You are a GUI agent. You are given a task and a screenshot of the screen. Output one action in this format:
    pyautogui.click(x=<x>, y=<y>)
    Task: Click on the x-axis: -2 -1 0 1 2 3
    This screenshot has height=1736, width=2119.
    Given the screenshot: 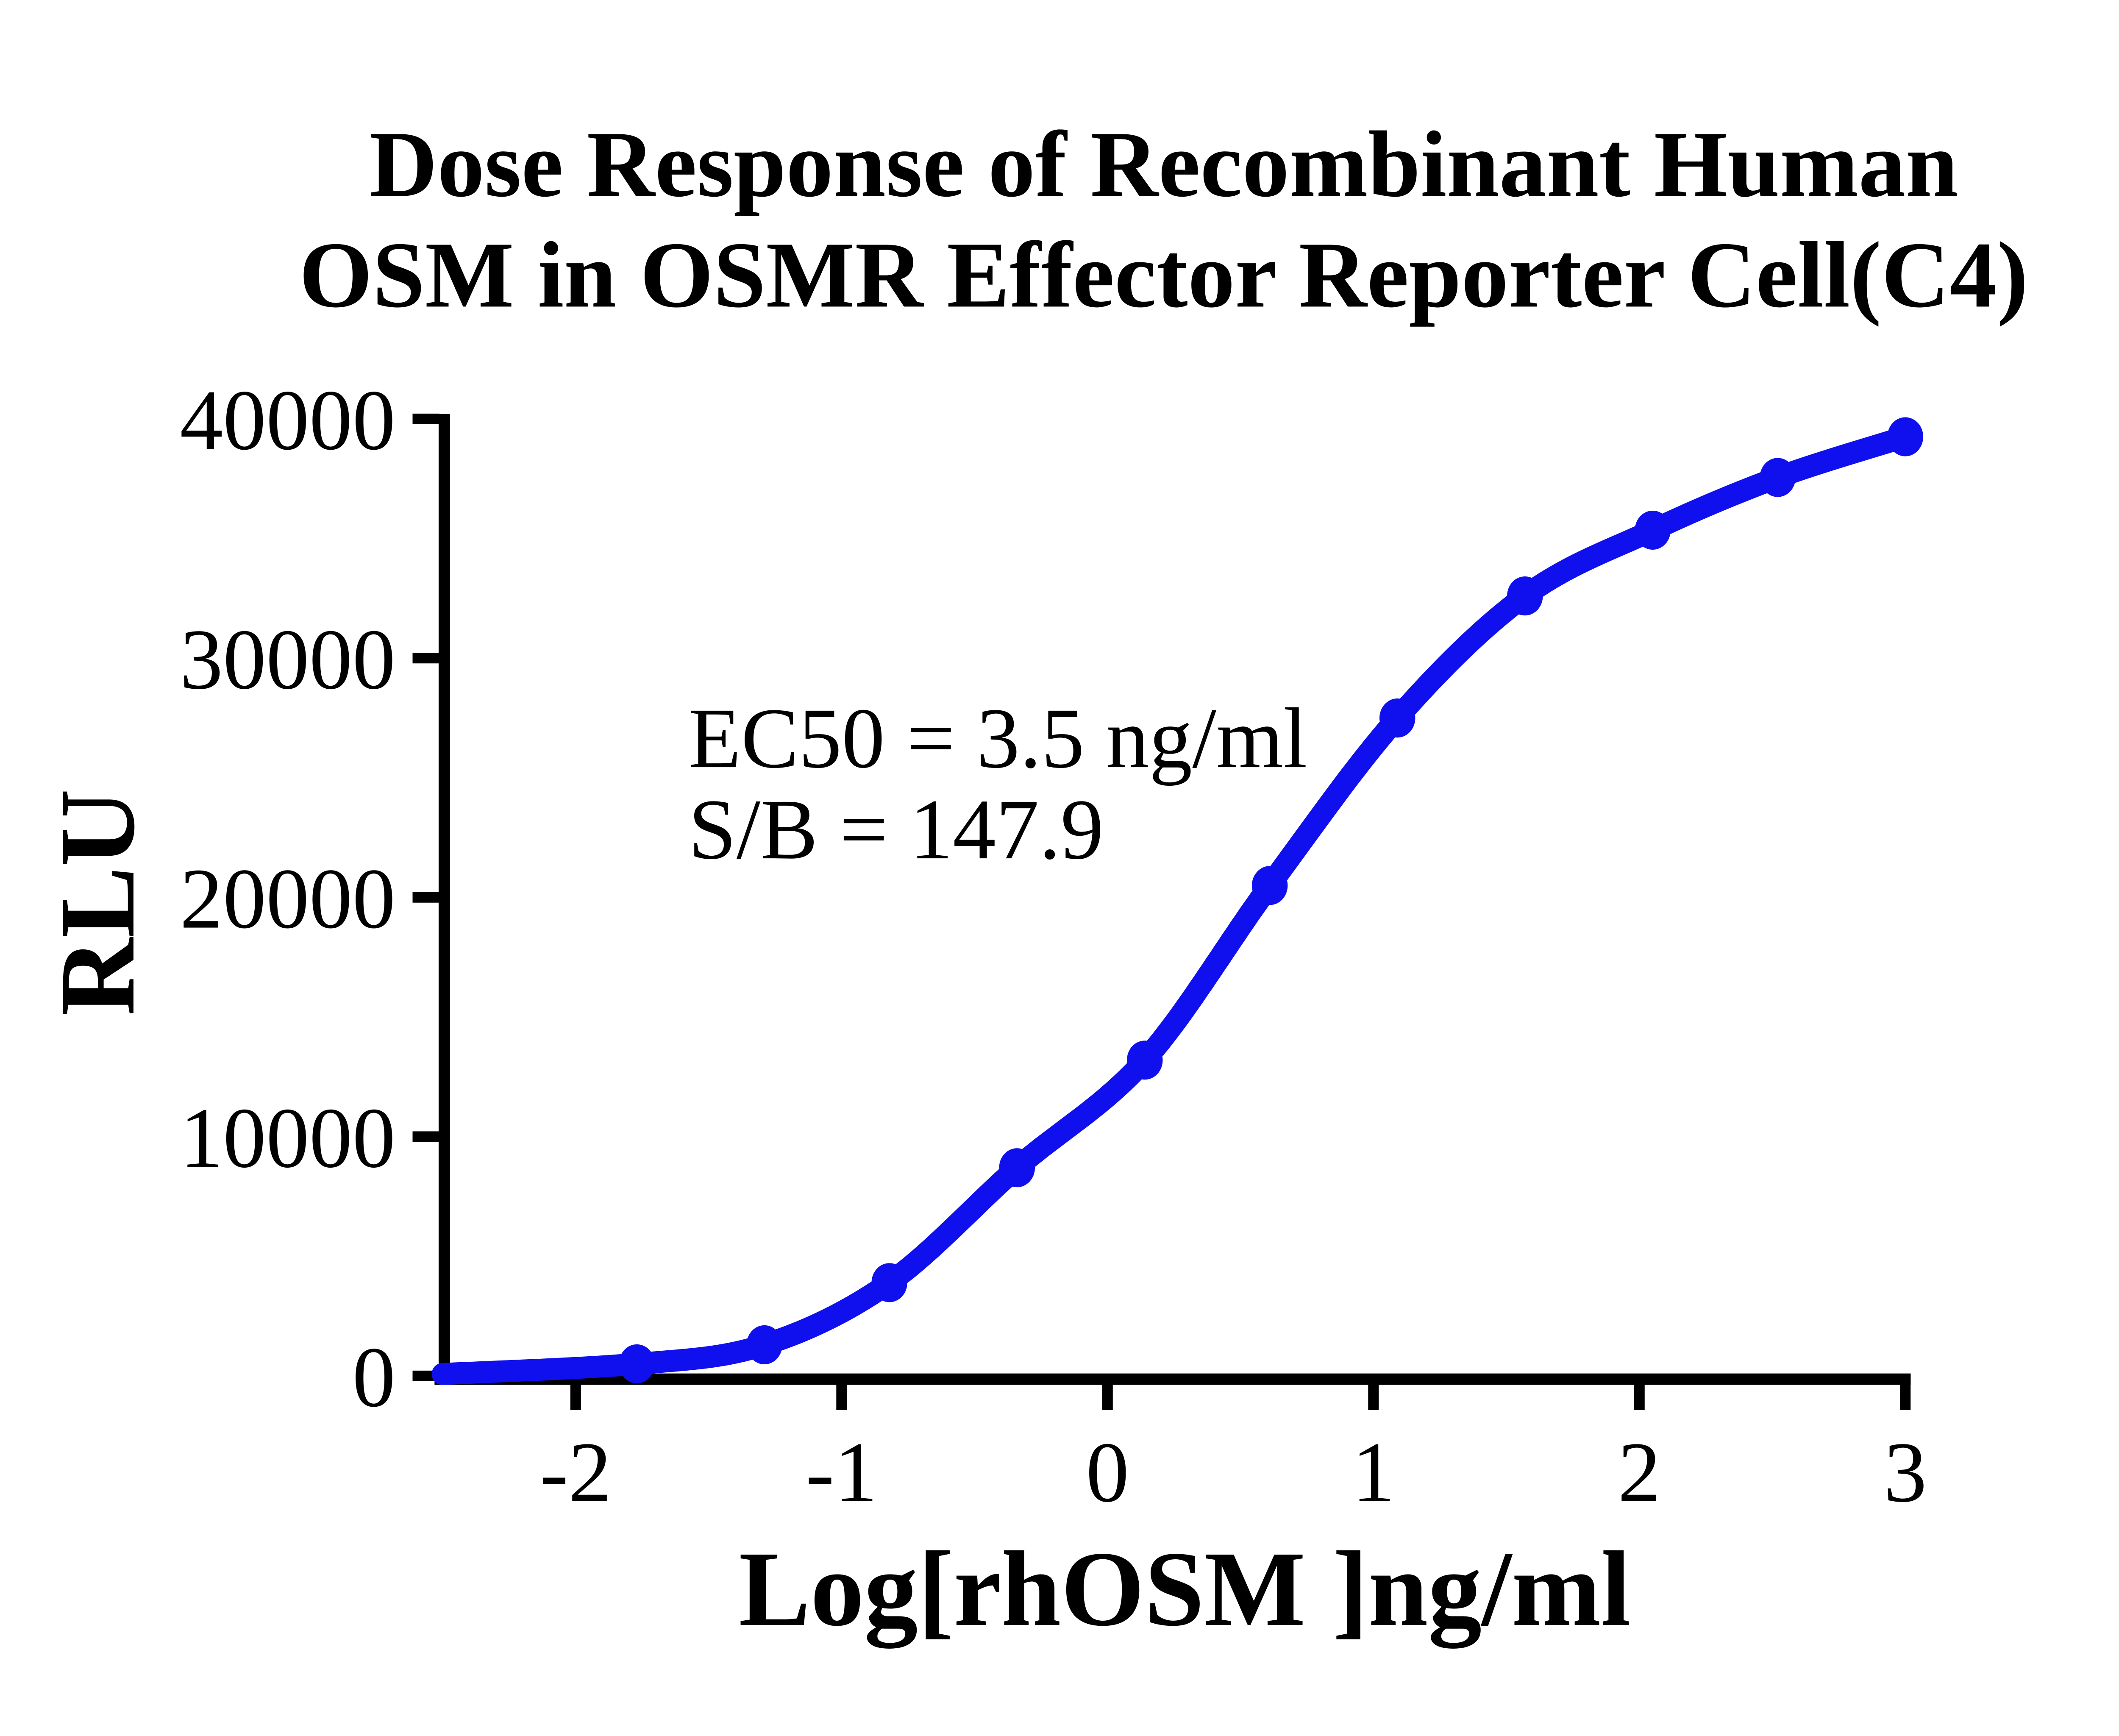 What is the action you would take?
    pyautogui.click(x=1181, y=1446)
    